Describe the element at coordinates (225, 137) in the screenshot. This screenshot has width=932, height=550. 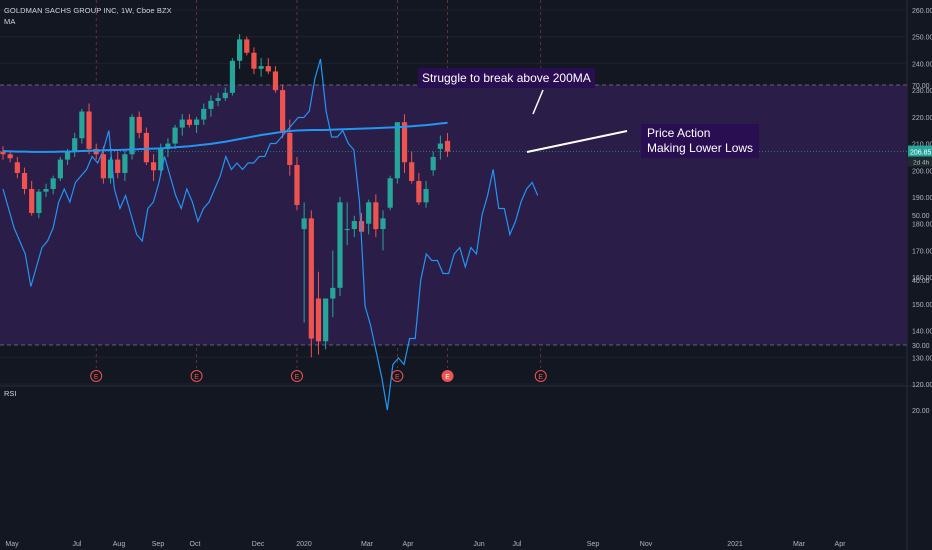
I see `ma-200-line` at that location.